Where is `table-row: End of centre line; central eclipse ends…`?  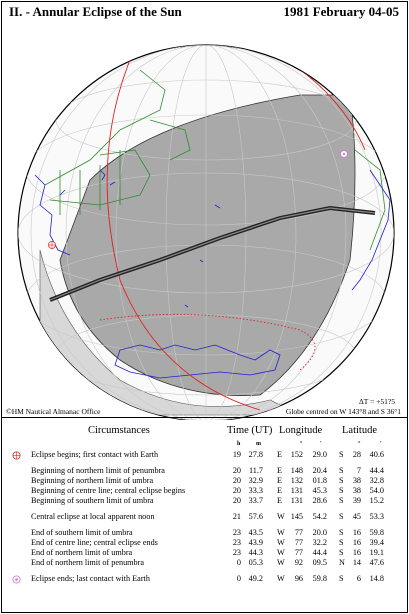 table-row: End of centre line; central eclipse ends… is located at coordinates (204, 544).